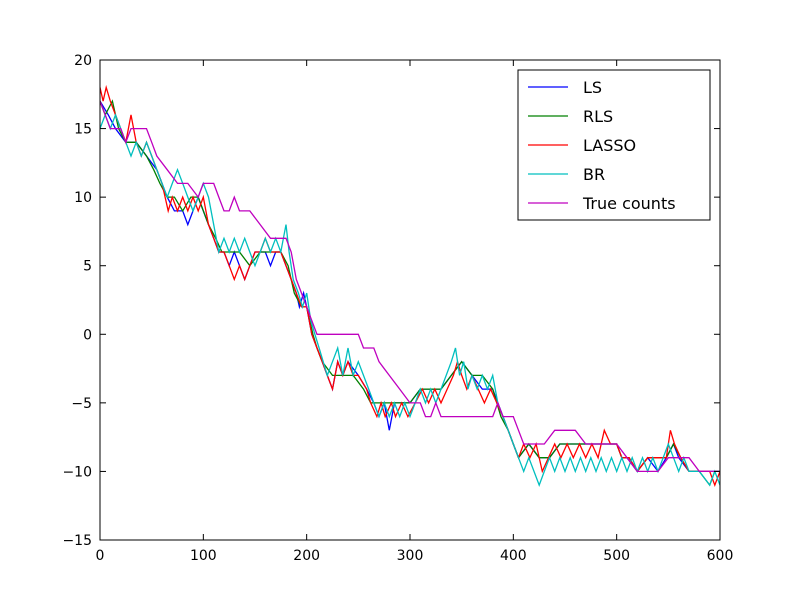 This screenshot has width=800, height=600. What do you see at coordinates (629, 203) in the screenshot?
I see `legend-label: True counts` at bounding box center [629, 203].